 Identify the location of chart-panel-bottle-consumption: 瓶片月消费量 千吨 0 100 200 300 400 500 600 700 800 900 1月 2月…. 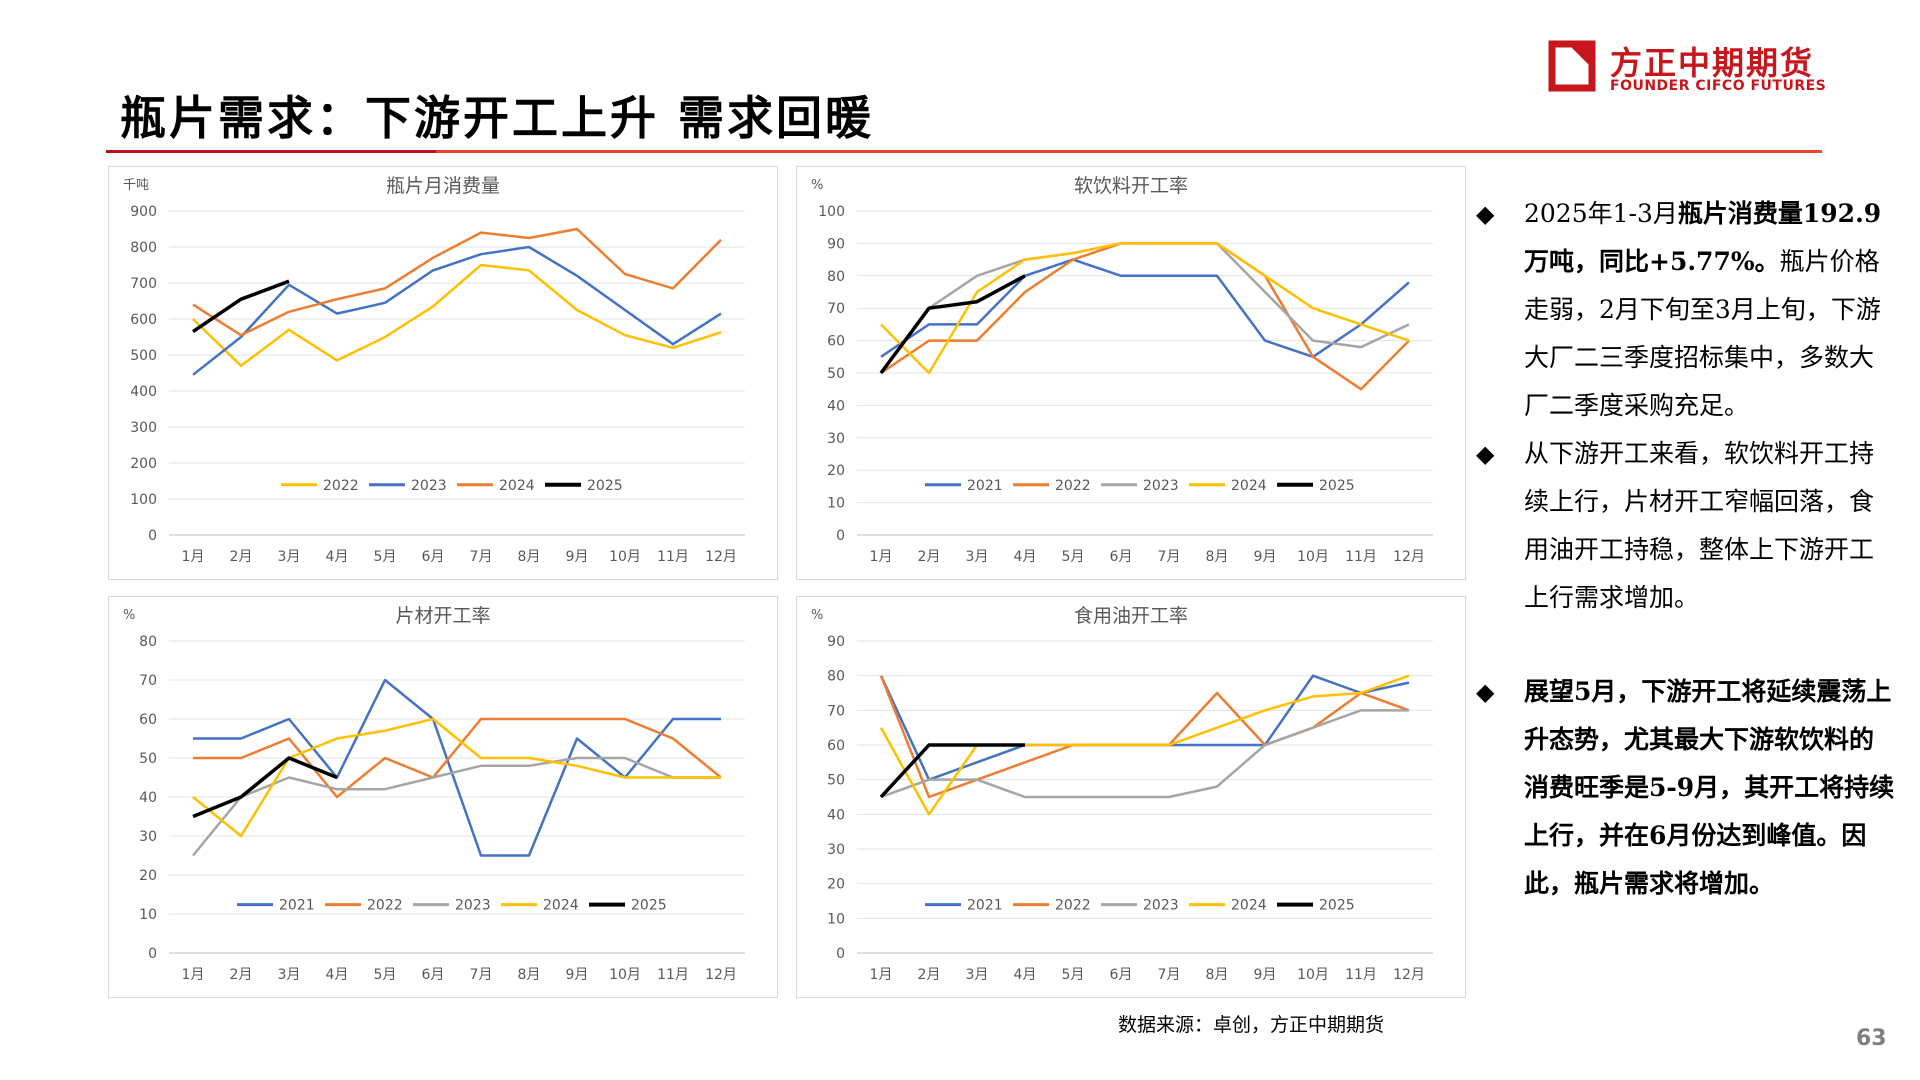
(443, 373).